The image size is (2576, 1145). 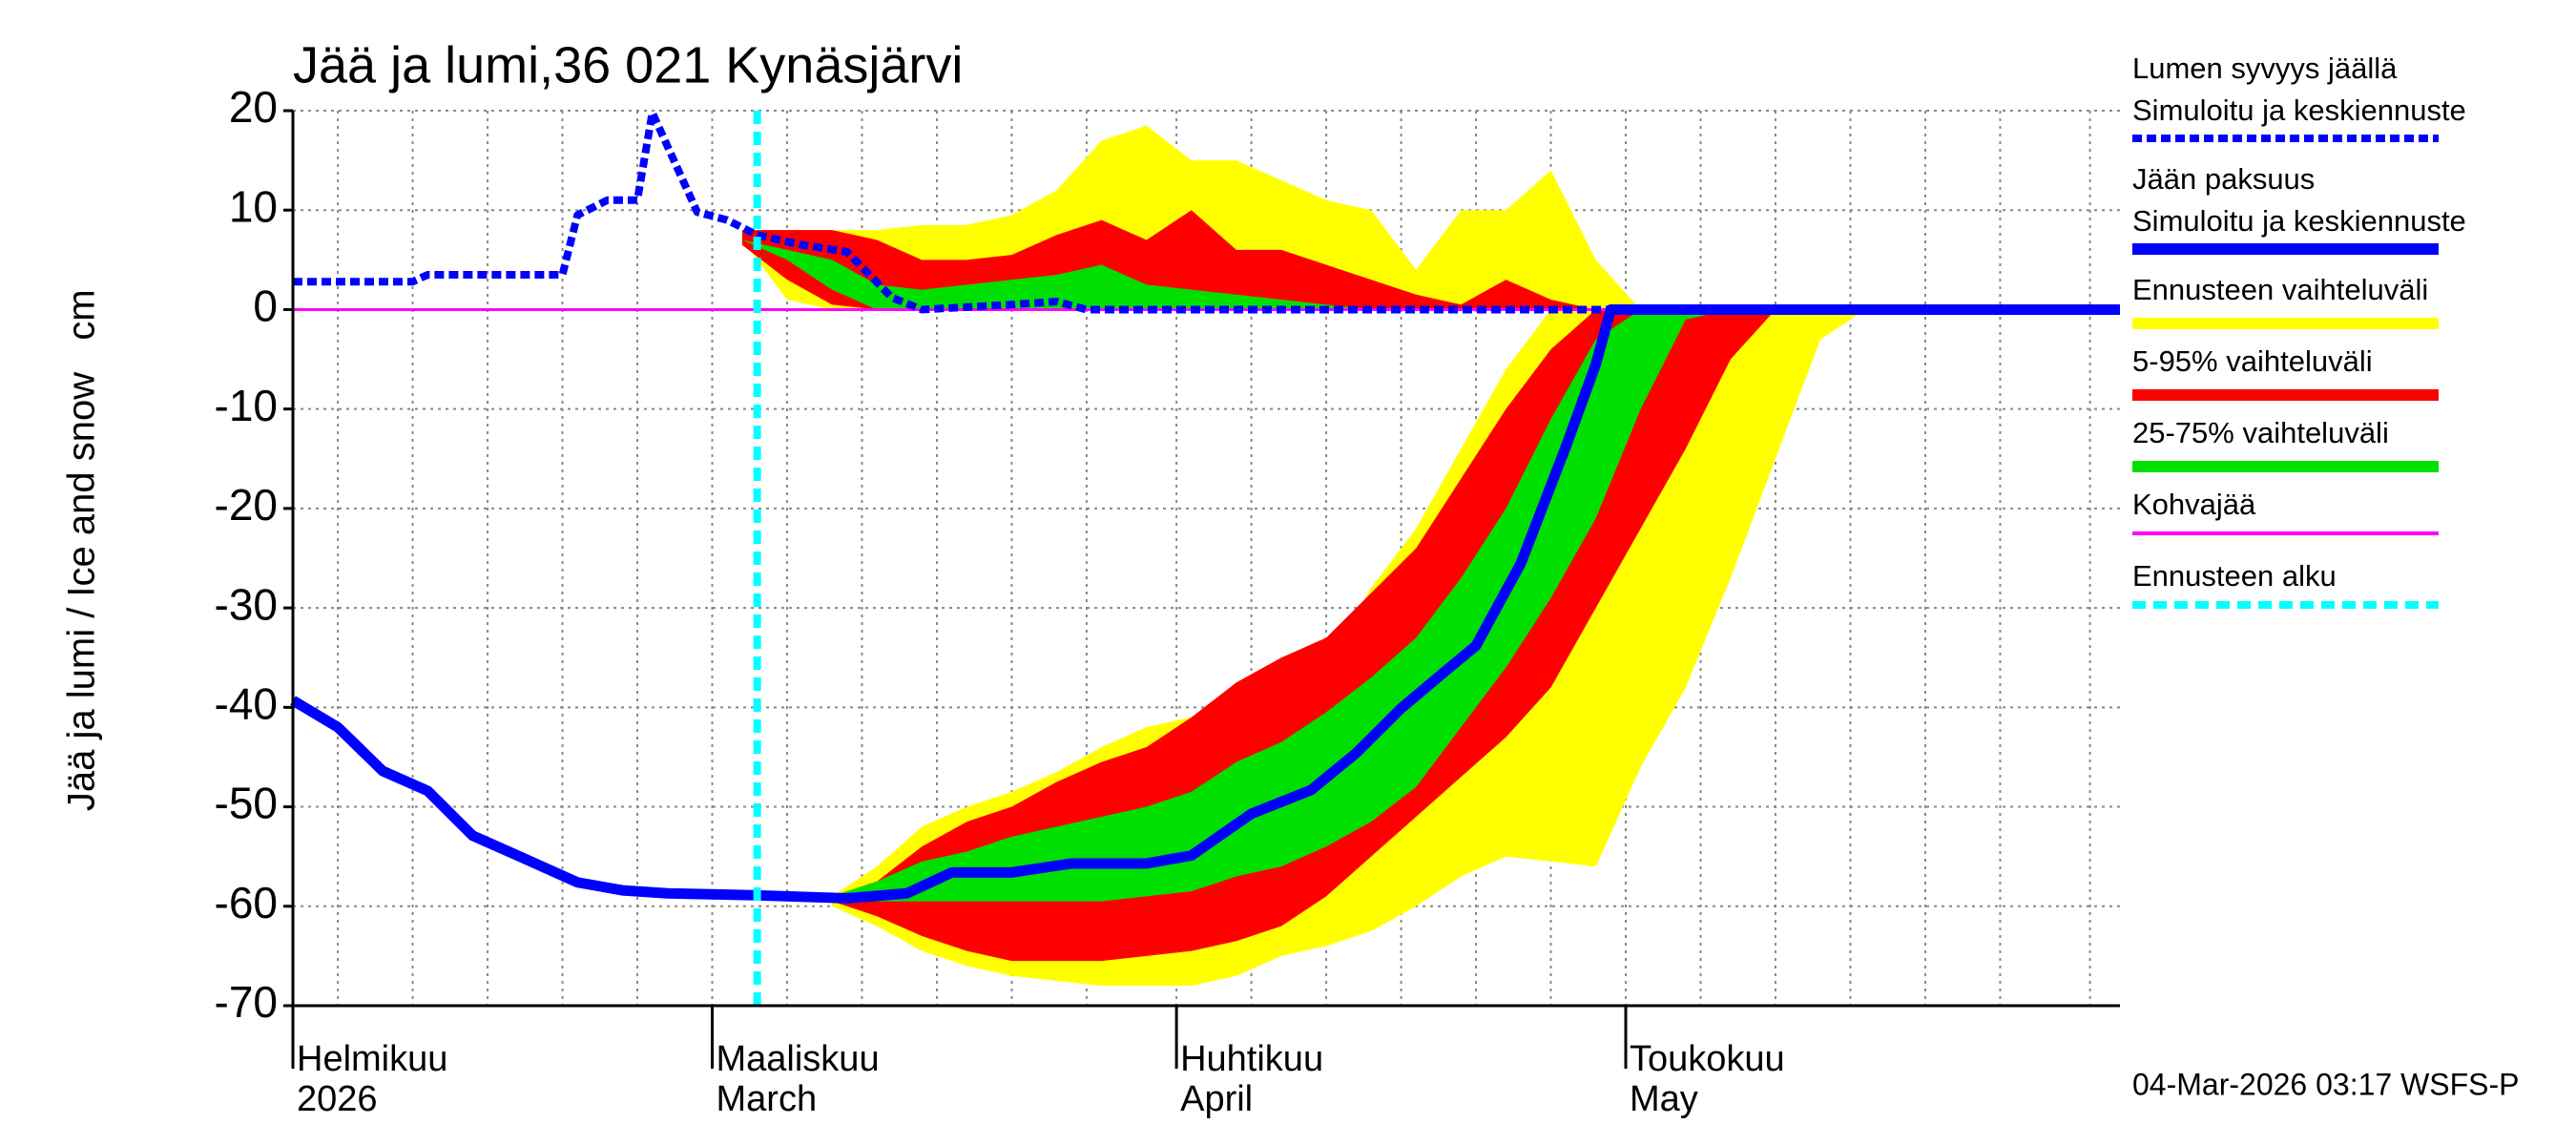 I want to click on x-tick-label: Helmikuu, so click(x=372, y=1059).